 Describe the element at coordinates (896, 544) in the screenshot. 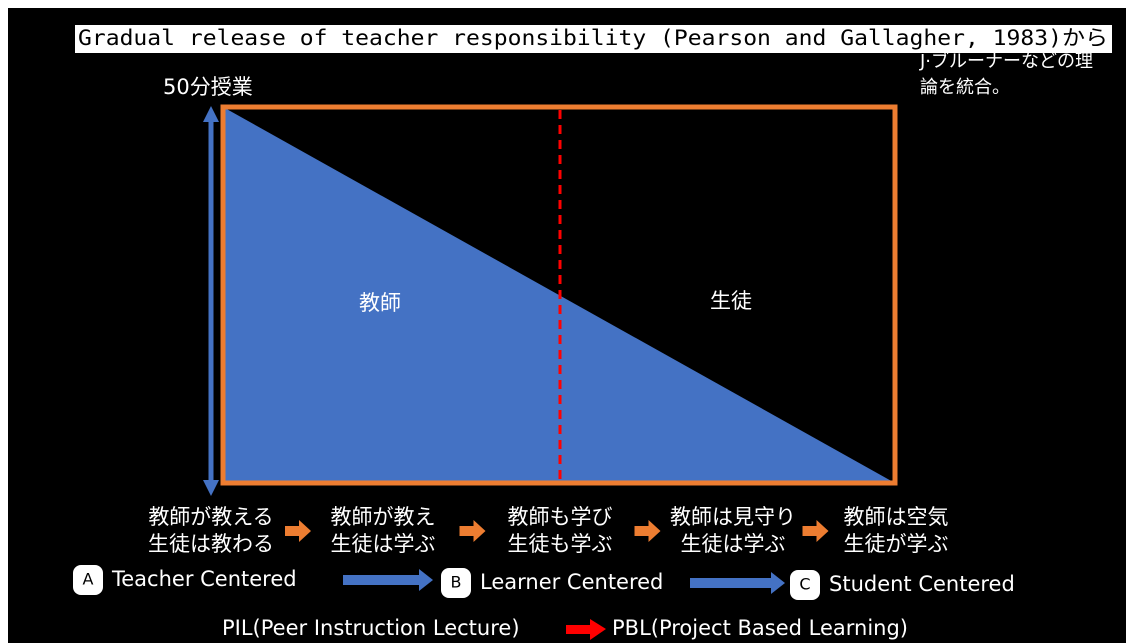

I see `stage-text: 生徒が学ぶ` at that location.